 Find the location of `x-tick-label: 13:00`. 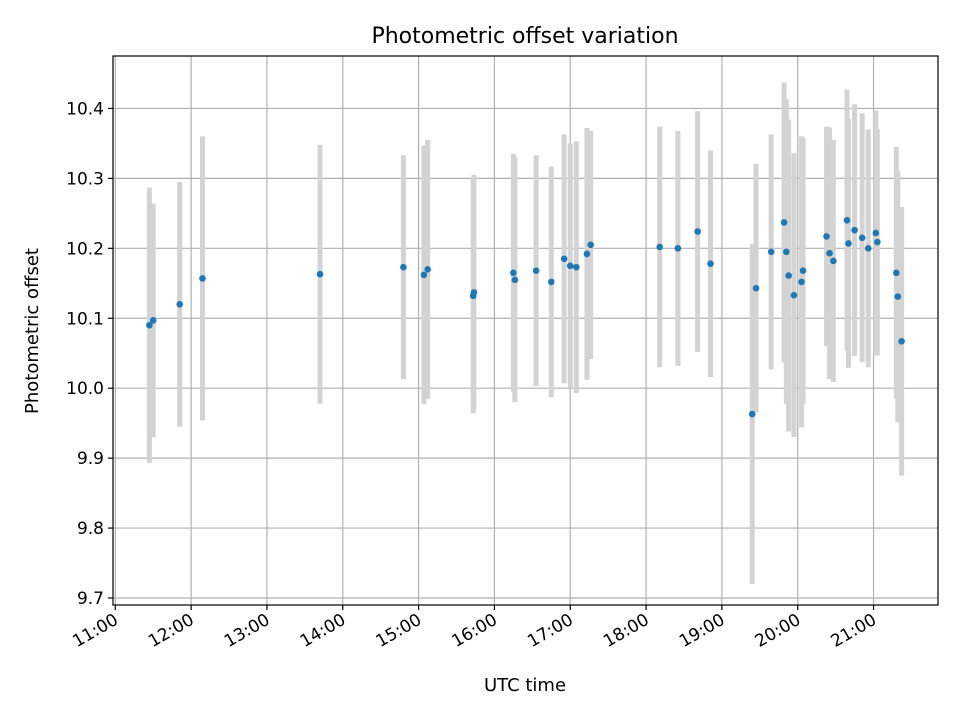

x-tick-label: 13:00 is located at coordinates (247, 631).